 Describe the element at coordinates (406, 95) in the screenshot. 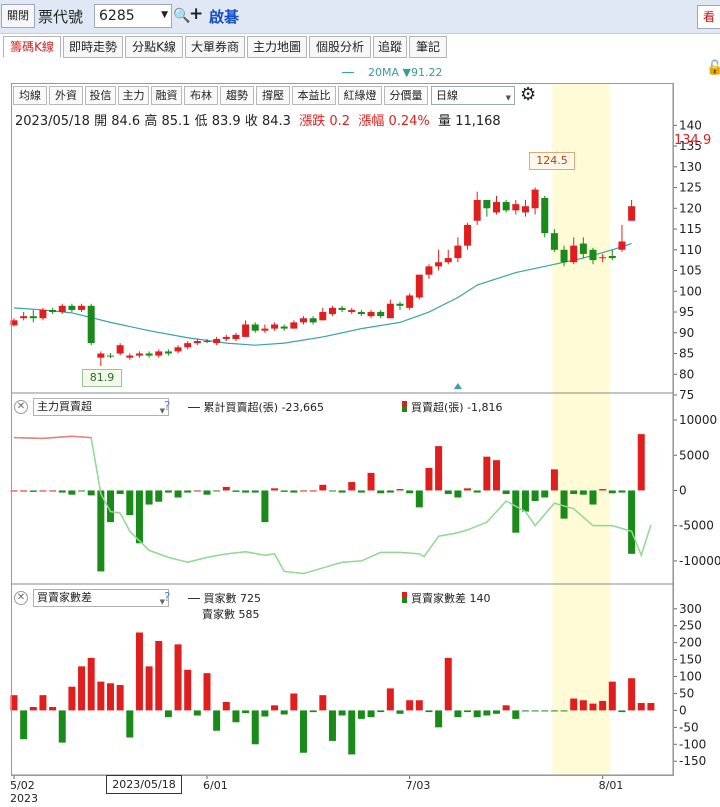

I see `toolbar-volume-profile-button: 分價量` at that location.